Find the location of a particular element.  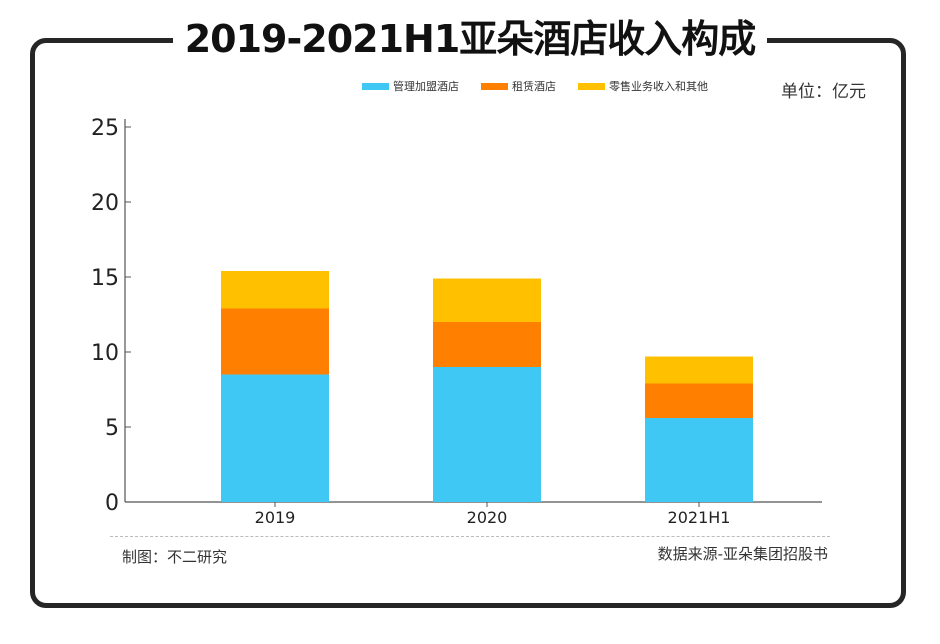

x-tick-label: 2019 is located at coordinates (275, 517).